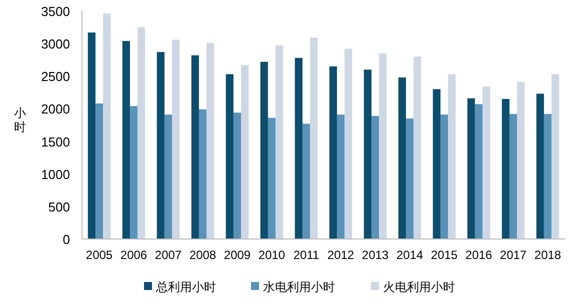 This screenshot has width=577, height=302. I want to click on x-tick-label: 2014, so click(410, 255).